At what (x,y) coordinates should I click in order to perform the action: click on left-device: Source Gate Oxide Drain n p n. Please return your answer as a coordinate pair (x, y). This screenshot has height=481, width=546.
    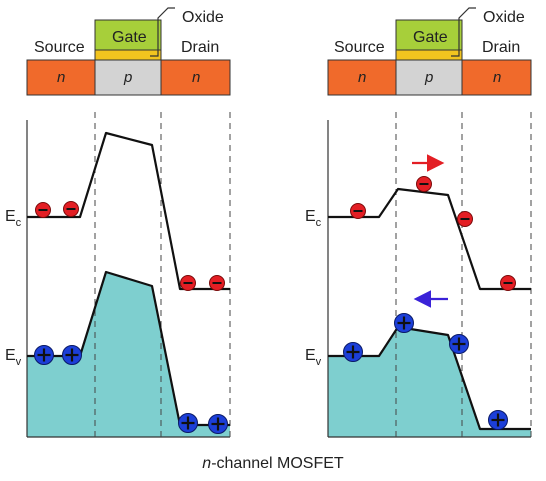
    Looking at the image, I should click on (128, 51).